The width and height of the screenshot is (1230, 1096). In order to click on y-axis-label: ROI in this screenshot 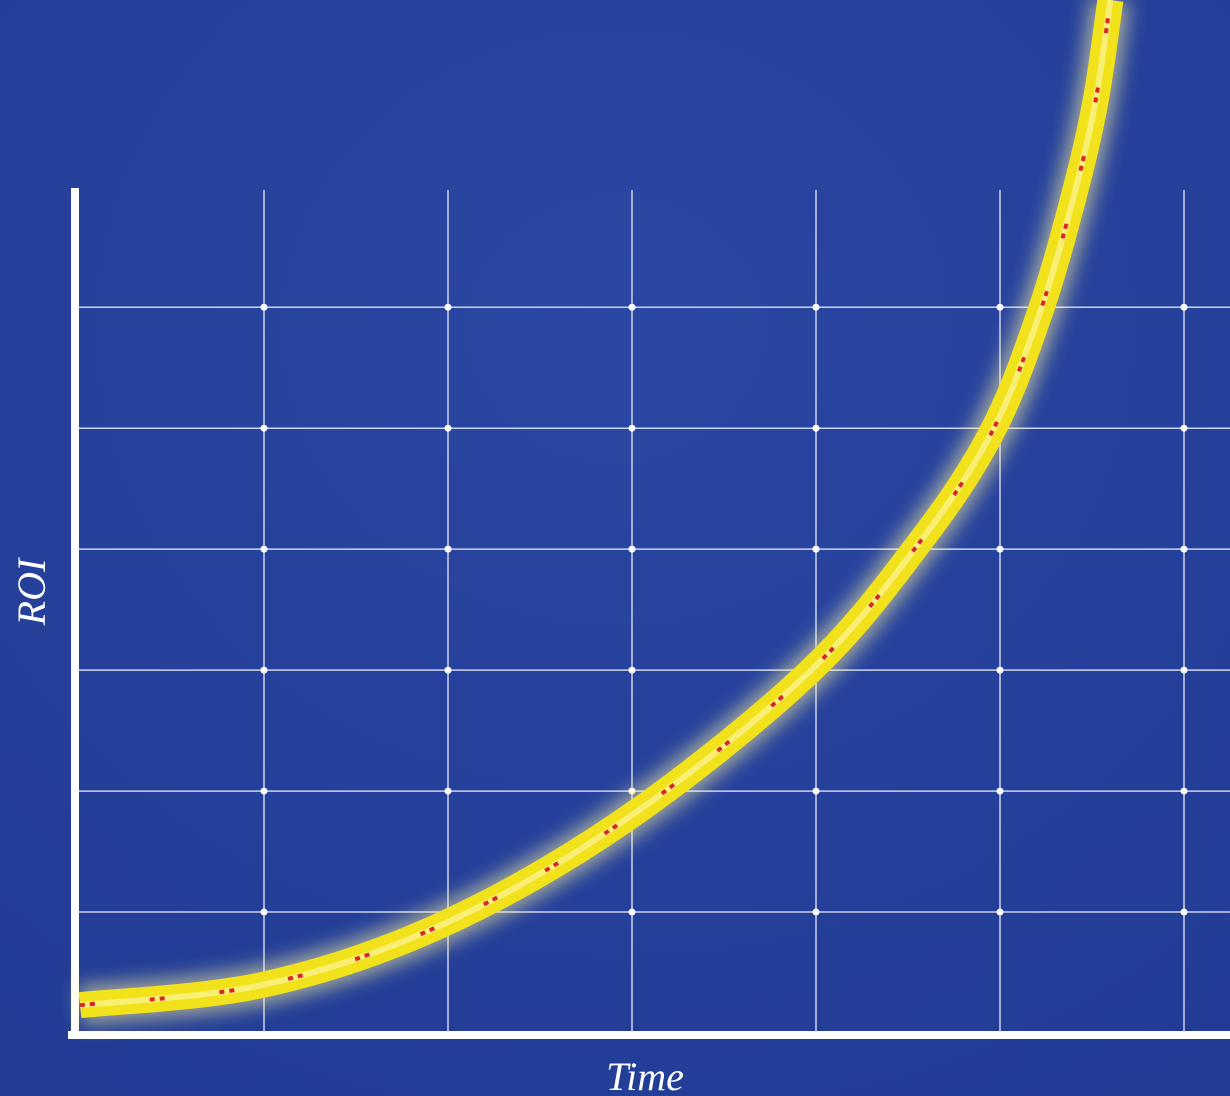, I will do `click(31, 591)`.